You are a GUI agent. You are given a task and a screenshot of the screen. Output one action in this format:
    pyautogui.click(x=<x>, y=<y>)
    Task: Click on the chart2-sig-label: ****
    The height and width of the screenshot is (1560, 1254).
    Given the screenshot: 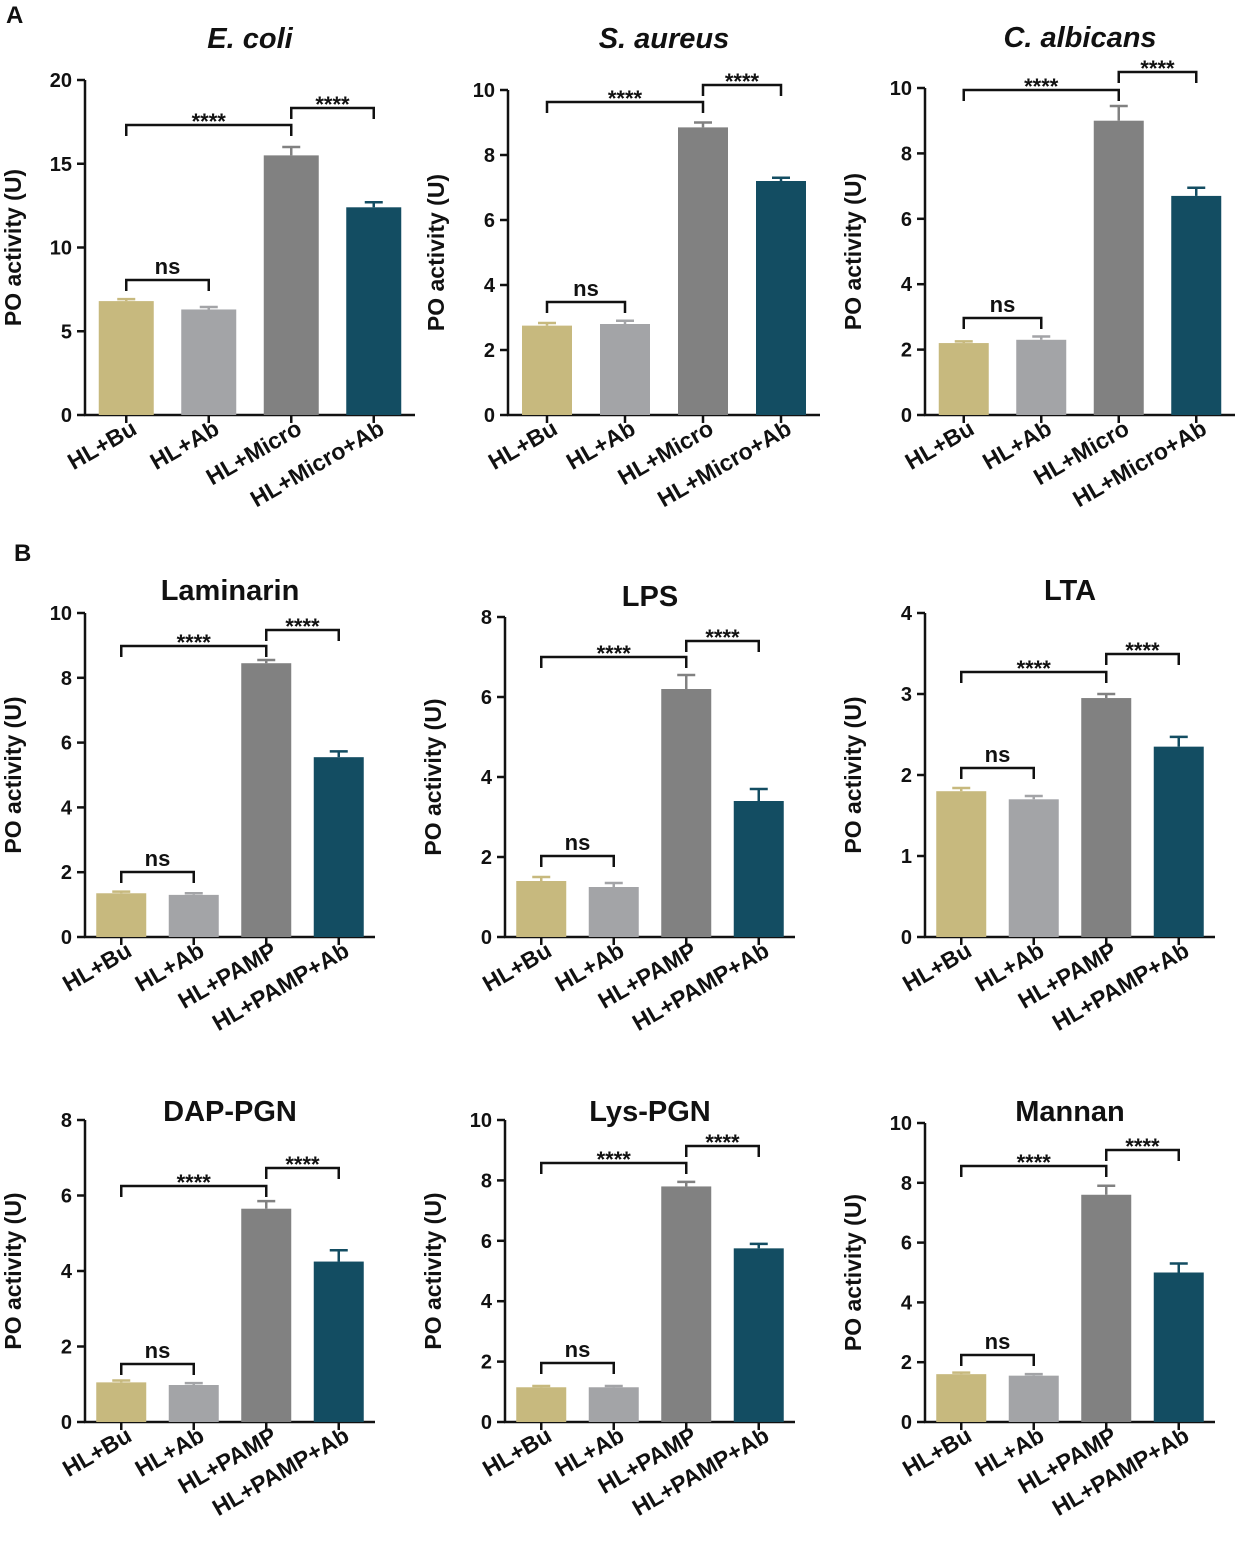 What is the action you would take?
    pyautogui.click(x=742, y=81)
    